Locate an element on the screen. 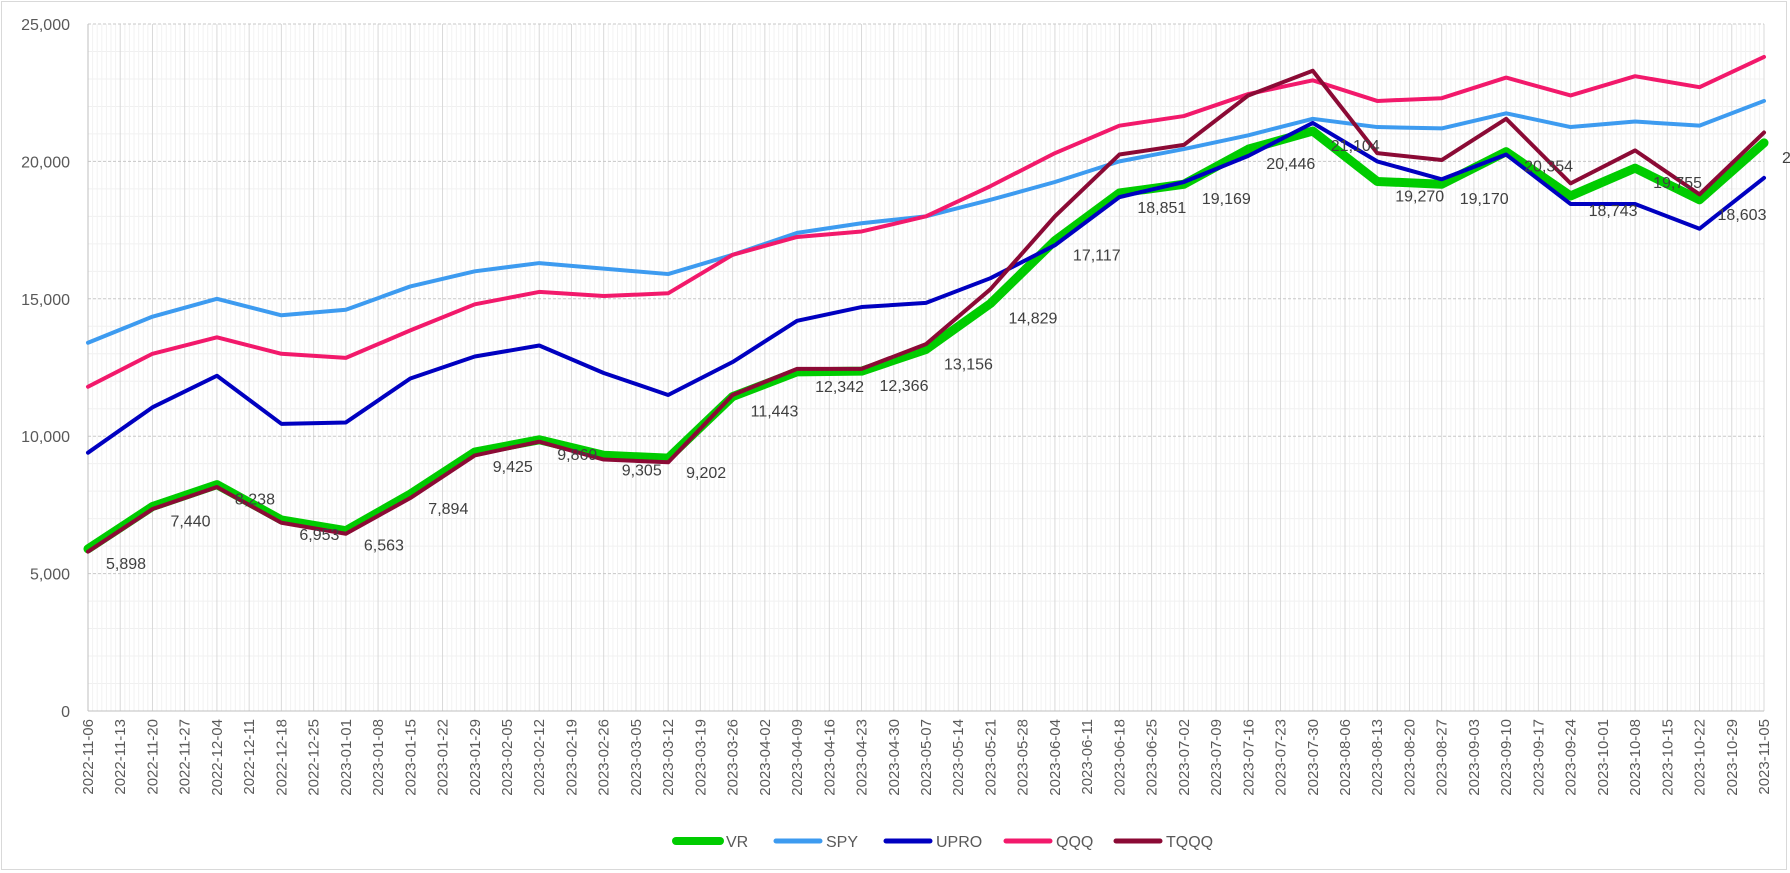 This screenshot has width=1790, height=873. data-label: 5,898 is located at coordinates (126, 564).